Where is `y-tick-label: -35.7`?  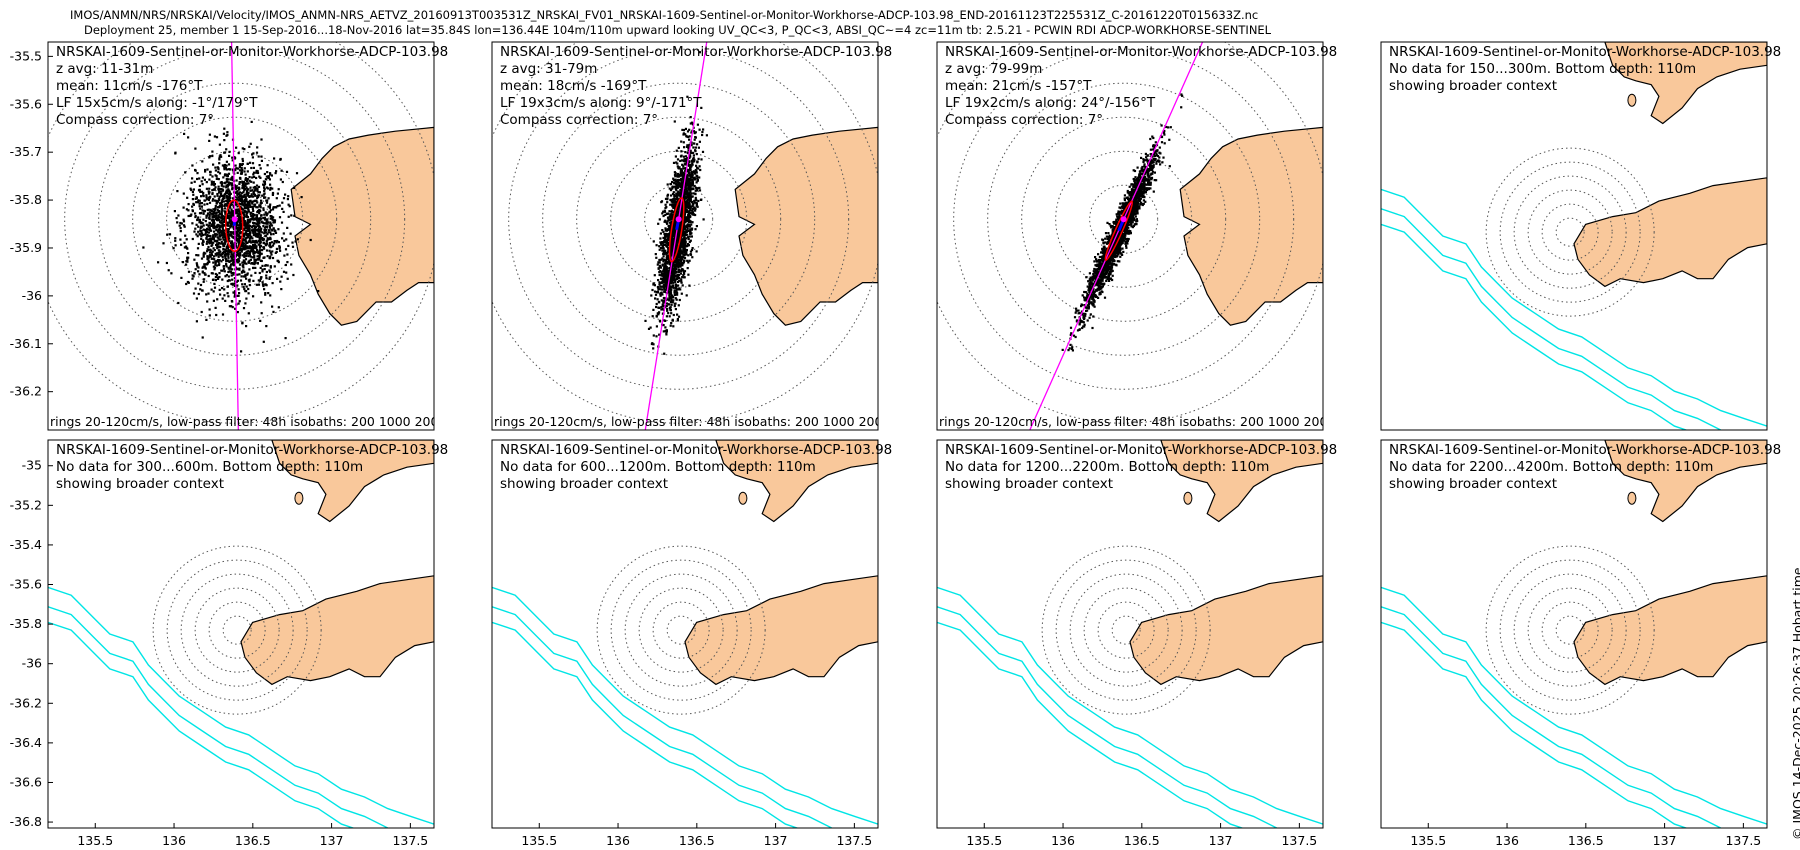 y-tick-label: -35.7 is located at coordinates (26, 151).